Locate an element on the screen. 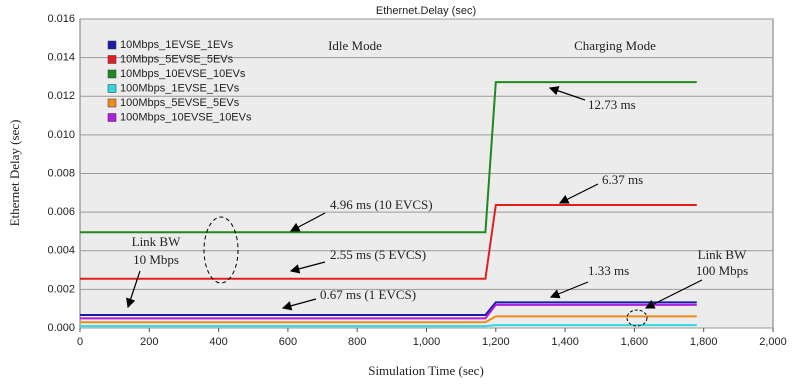  x-tick-label: 400 is located at coordinates (218, 342).